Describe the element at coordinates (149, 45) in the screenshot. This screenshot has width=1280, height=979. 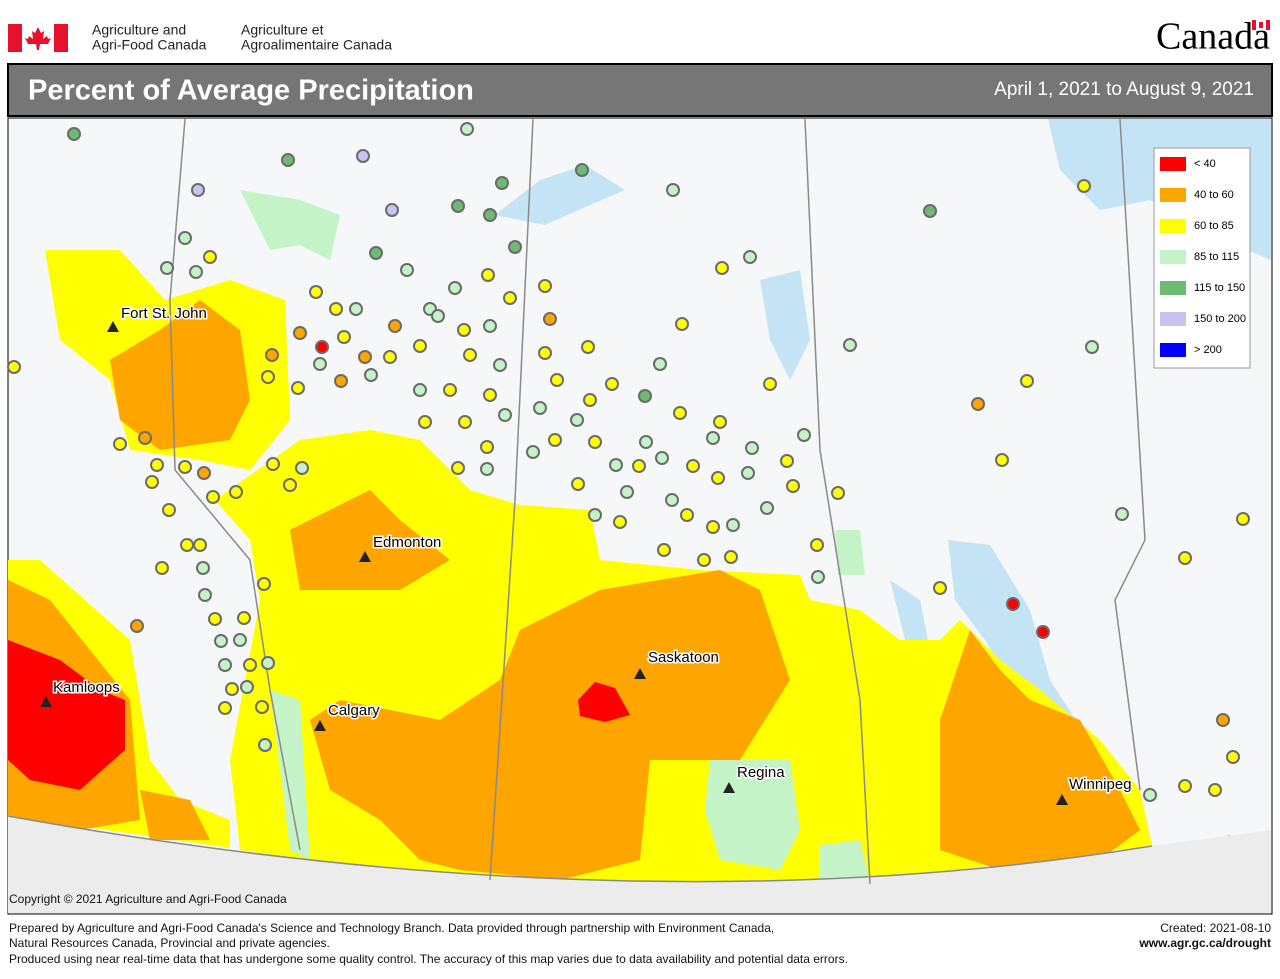
I see `org-name: Agri-Food Canada` at that location.